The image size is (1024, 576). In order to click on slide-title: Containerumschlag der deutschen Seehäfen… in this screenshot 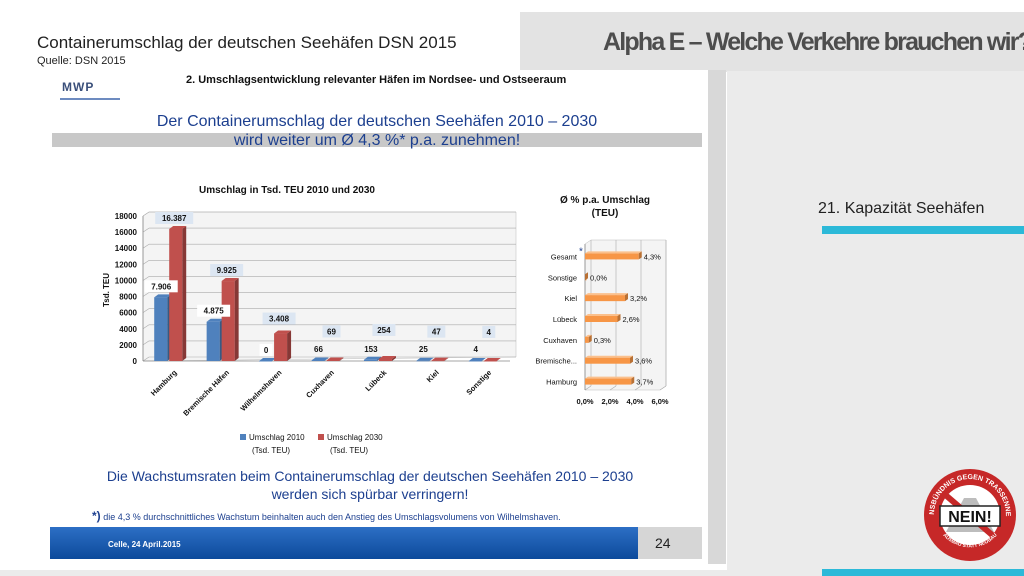, I will do `click(247, 42)`.